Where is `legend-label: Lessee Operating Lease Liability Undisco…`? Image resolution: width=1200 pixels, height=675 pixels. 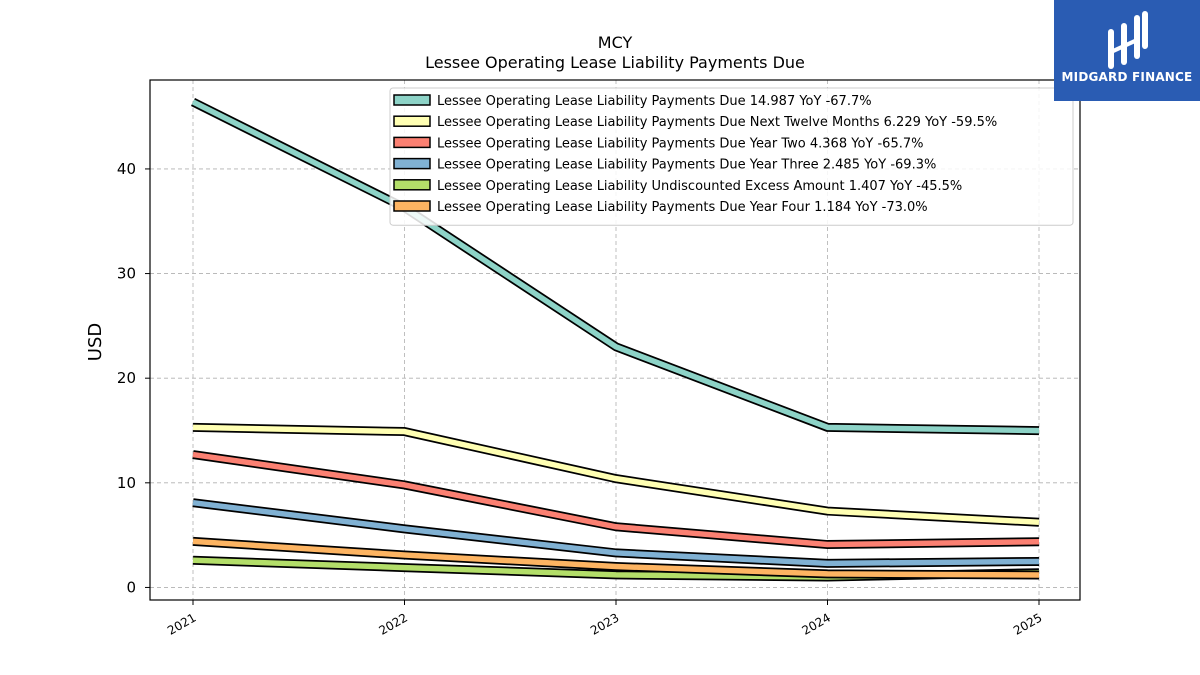 legend-label: Lessee Operating Lease Liability Undisco… is located at coordinates (699, 186).